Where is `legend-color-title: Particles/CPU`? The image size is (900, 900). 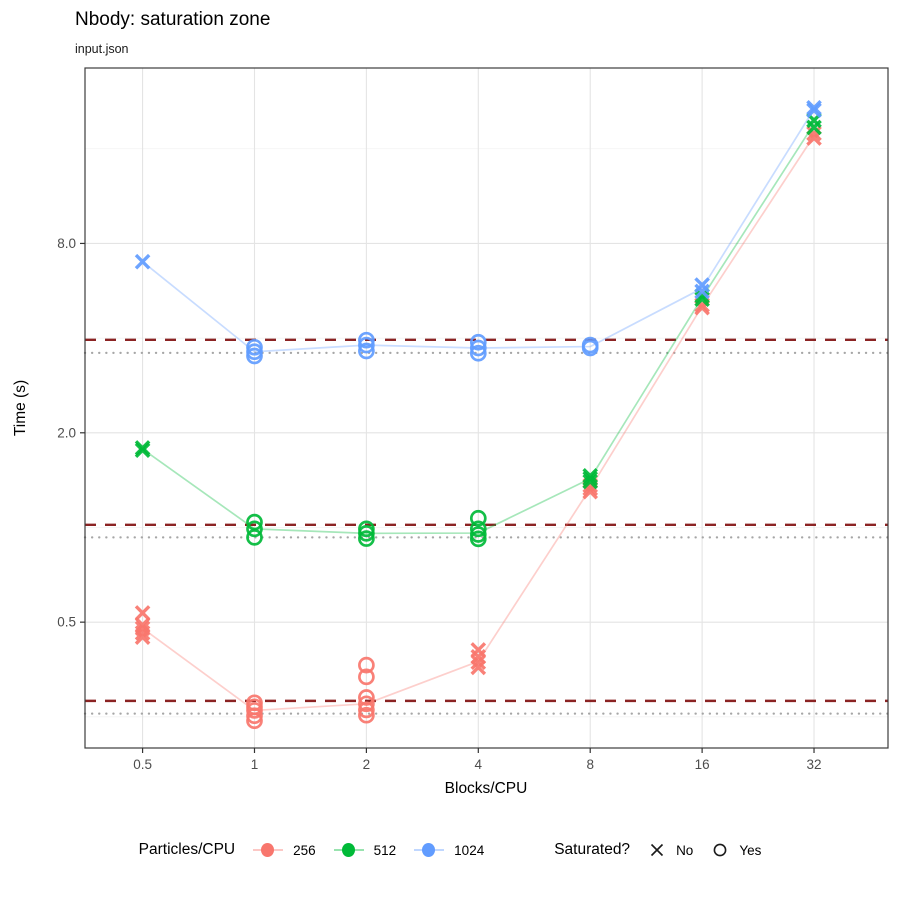
legend-color-title: Particles/CPU is located at coordinates (187, 849).